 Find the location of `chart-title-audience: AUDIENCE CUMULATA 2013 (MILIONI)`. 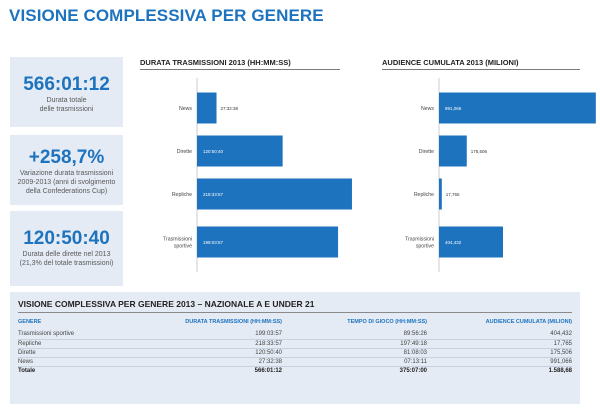

chart-title-audience: AUDIENCE CUMULATA 2013 (MILIONI) is located at coordinates (450, 62).